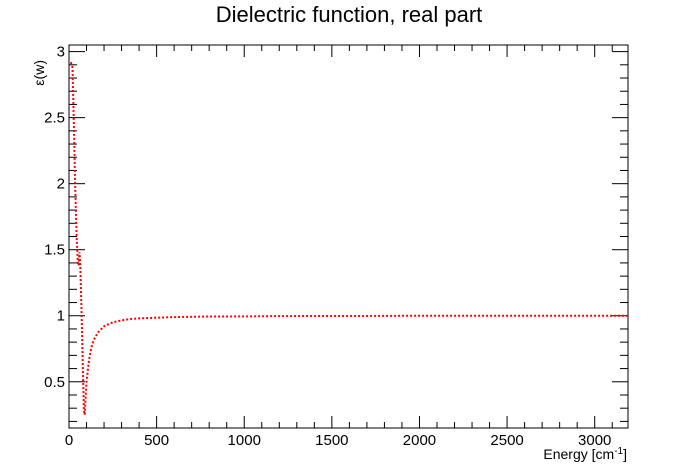  I want to click on x-tick-label: 2500, so click(506, 440).